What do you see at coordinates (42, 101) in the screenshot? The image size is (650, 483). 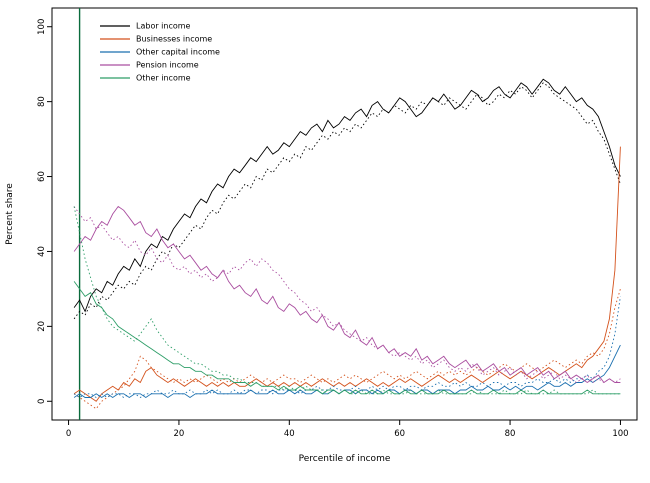 I see `y-tick-label: 80` at bounding box center [42, 101].